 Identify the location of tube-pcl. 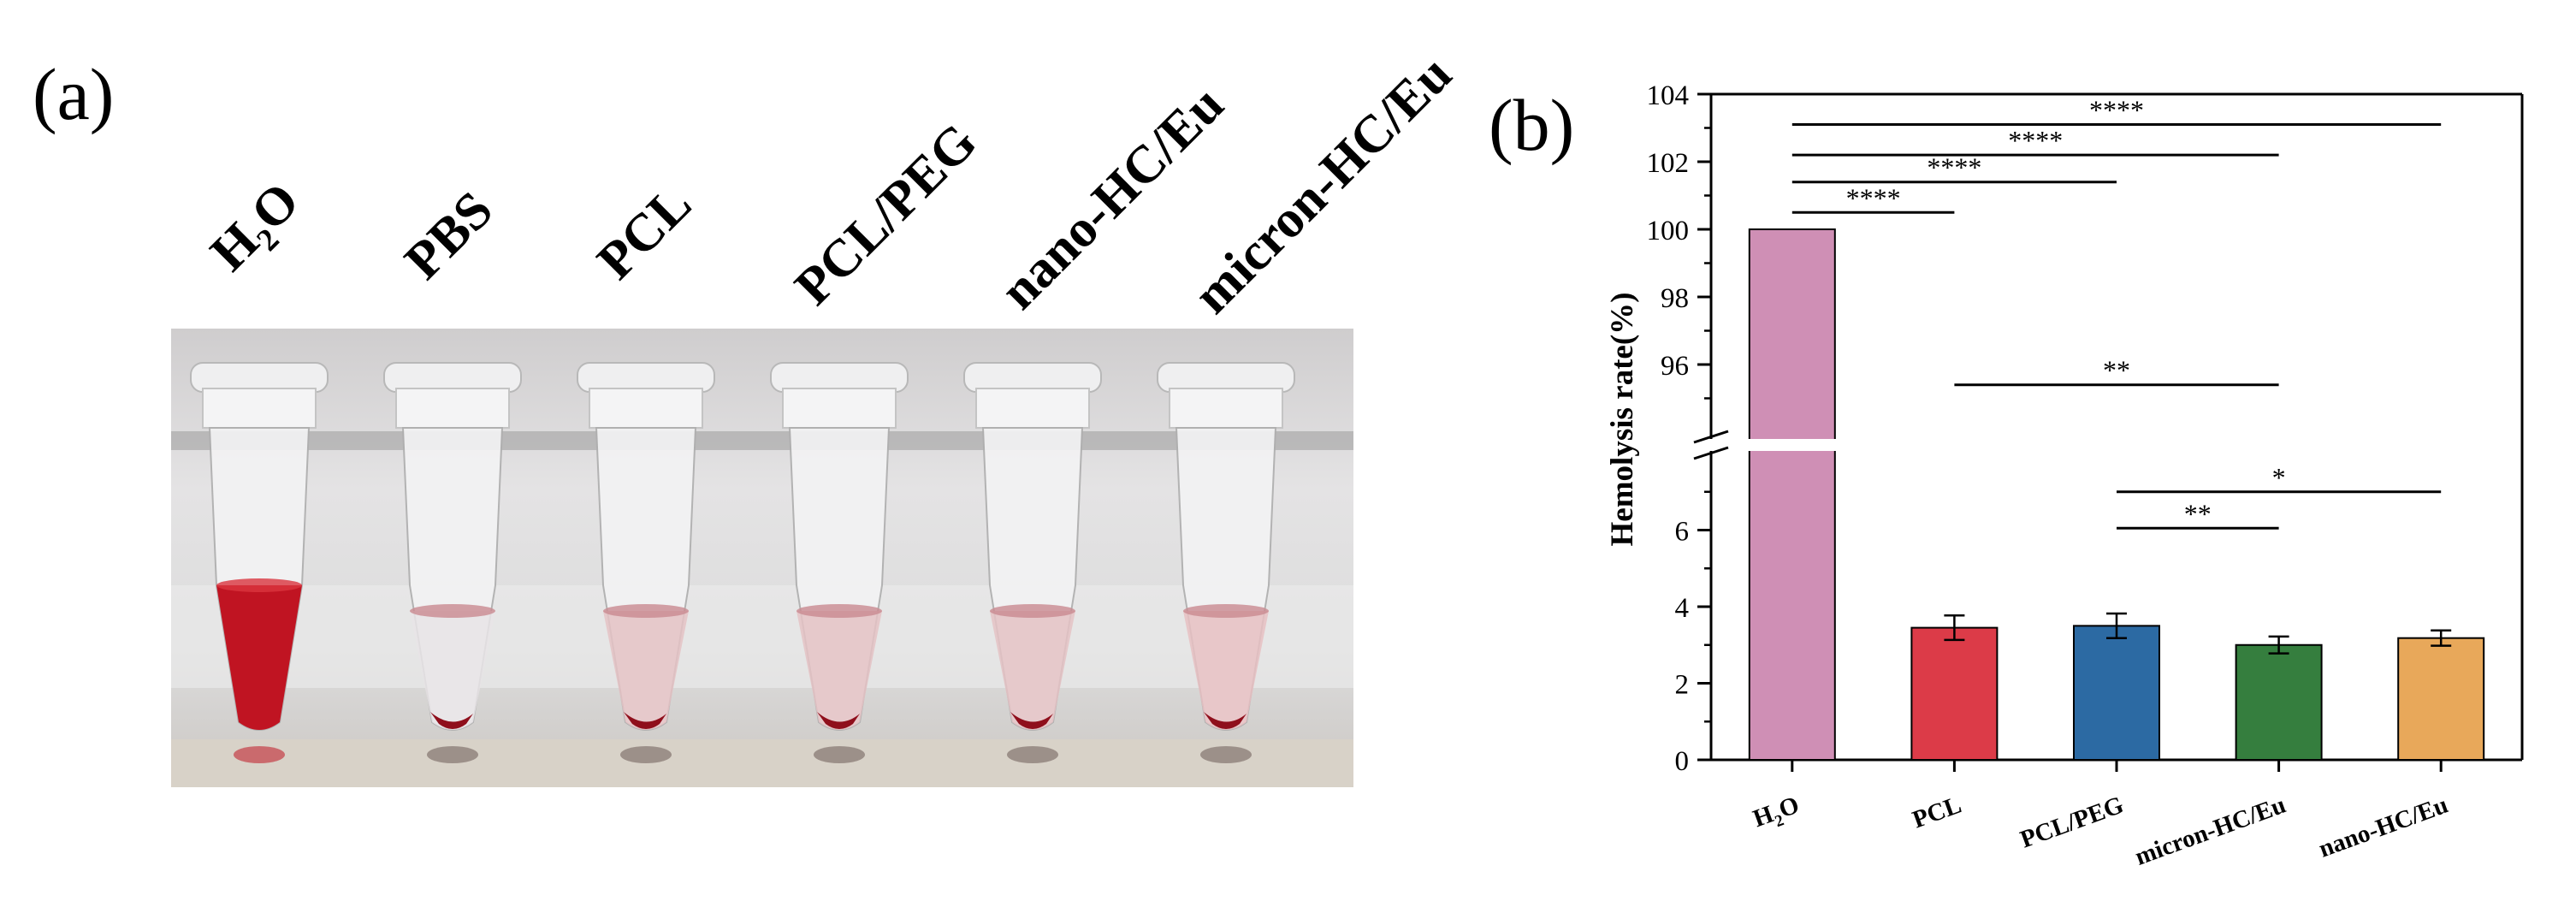
(646, 562).